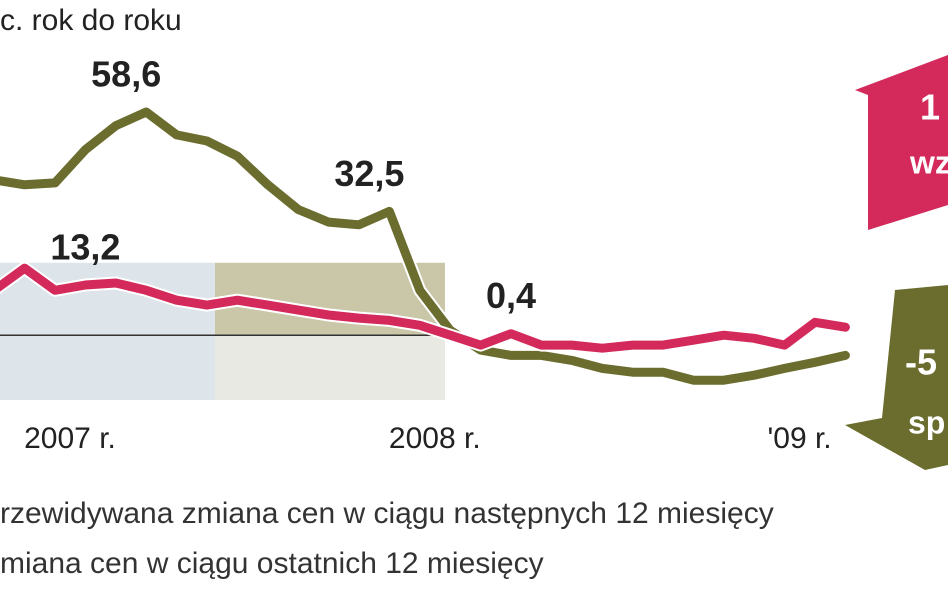  What do you see at coordinates (70, 438) in the screenshot?
I see `x-tick-label: 2007 r.` at bounding box center [70, 438].